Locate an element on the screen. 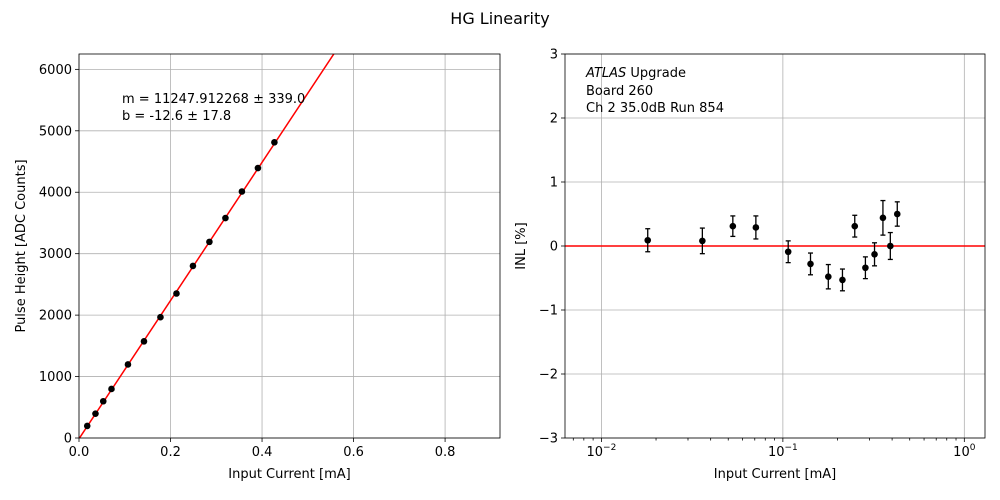 This screenshot has width=1000, height=500. x-tick-label: 0.2 is located at coordinates (170, 452).